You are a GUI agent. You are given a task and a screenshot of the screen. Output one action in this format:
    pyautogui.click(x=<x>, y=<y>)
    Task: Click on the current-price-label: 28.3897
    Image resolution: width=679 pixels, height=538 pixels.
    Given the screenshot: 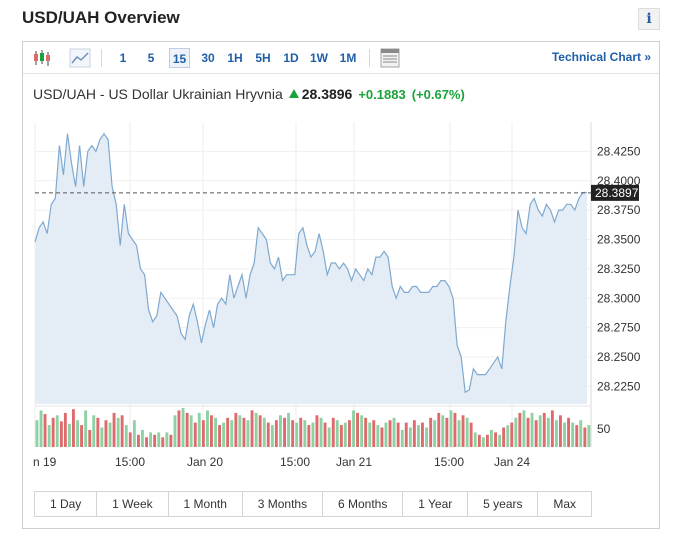 What is the action you would take?
    pyautogui.click(x=617, y=193)
    